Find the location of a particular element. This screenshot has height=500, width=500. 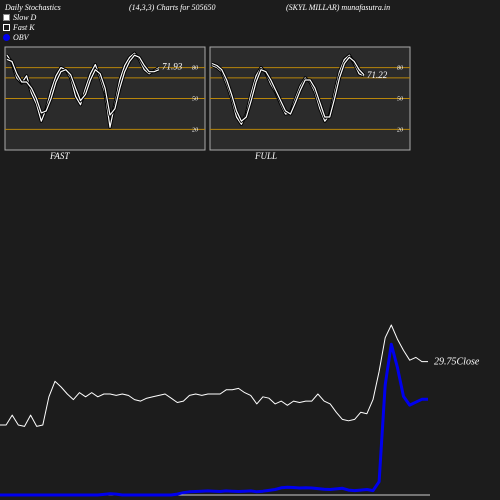

chart-symbol: (SKYL MILLAR) munafasutra.in is located at coordinates (338, 7).